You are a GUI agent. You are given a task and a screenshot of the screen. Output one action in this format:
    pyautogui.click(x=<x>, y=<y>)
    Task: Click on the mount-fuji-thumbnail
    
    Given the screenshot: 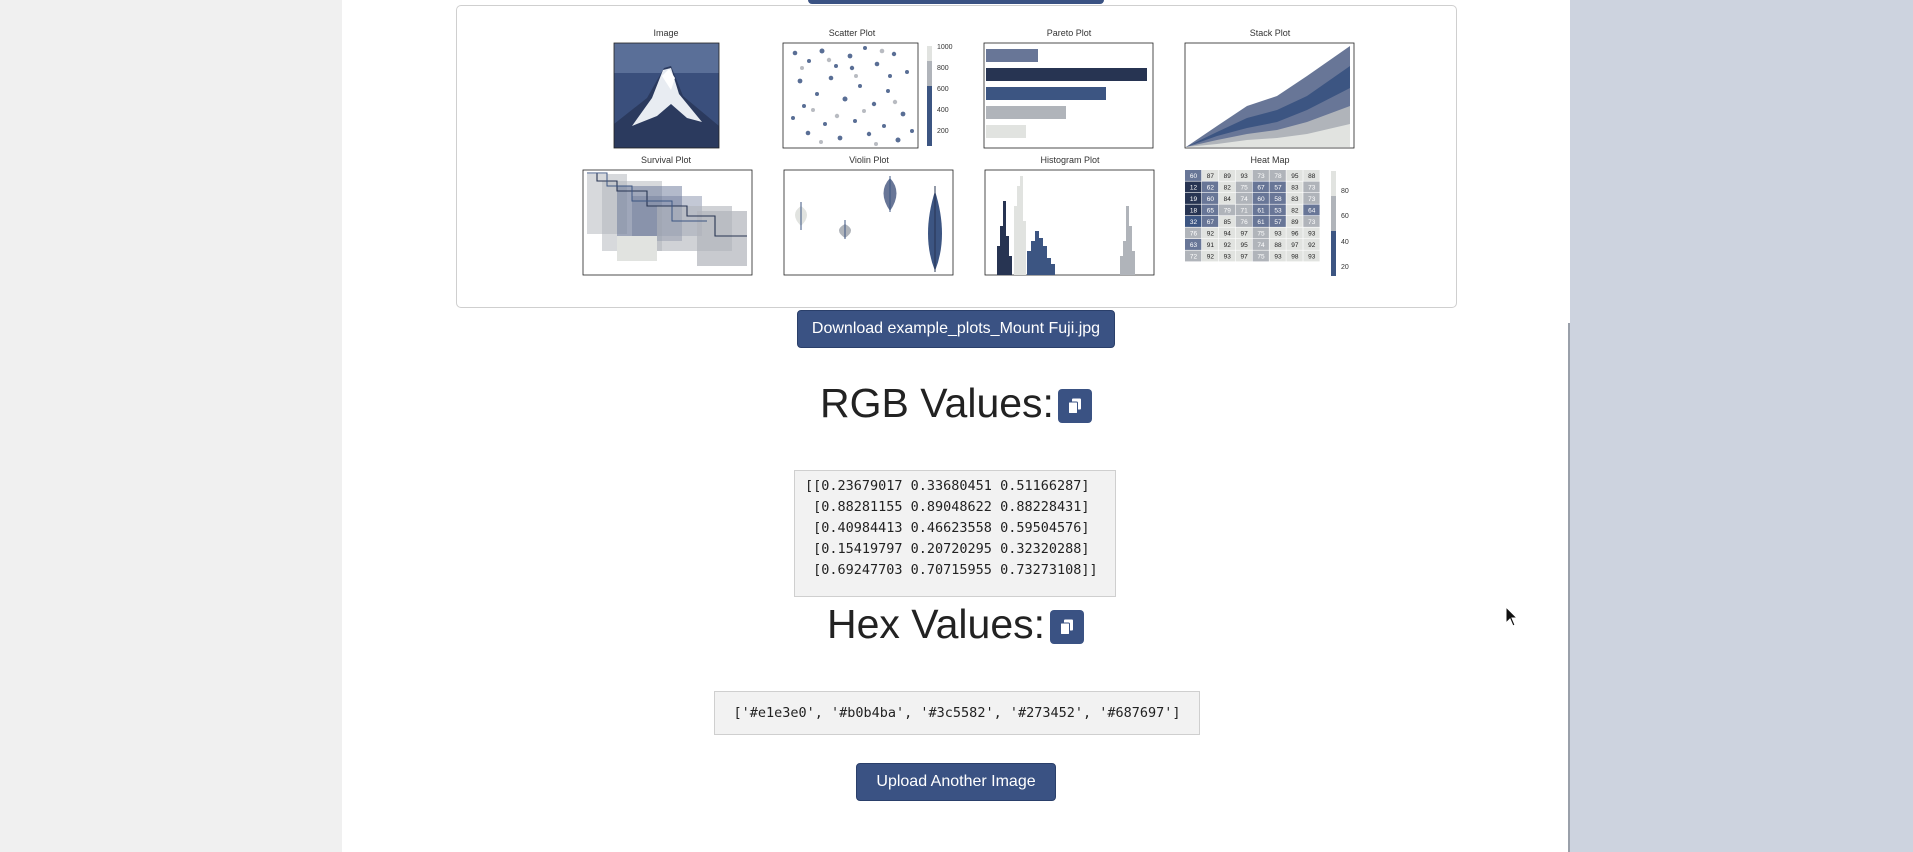 What is the action you would take?
    pyautogui.click(x=666, y=95)
    